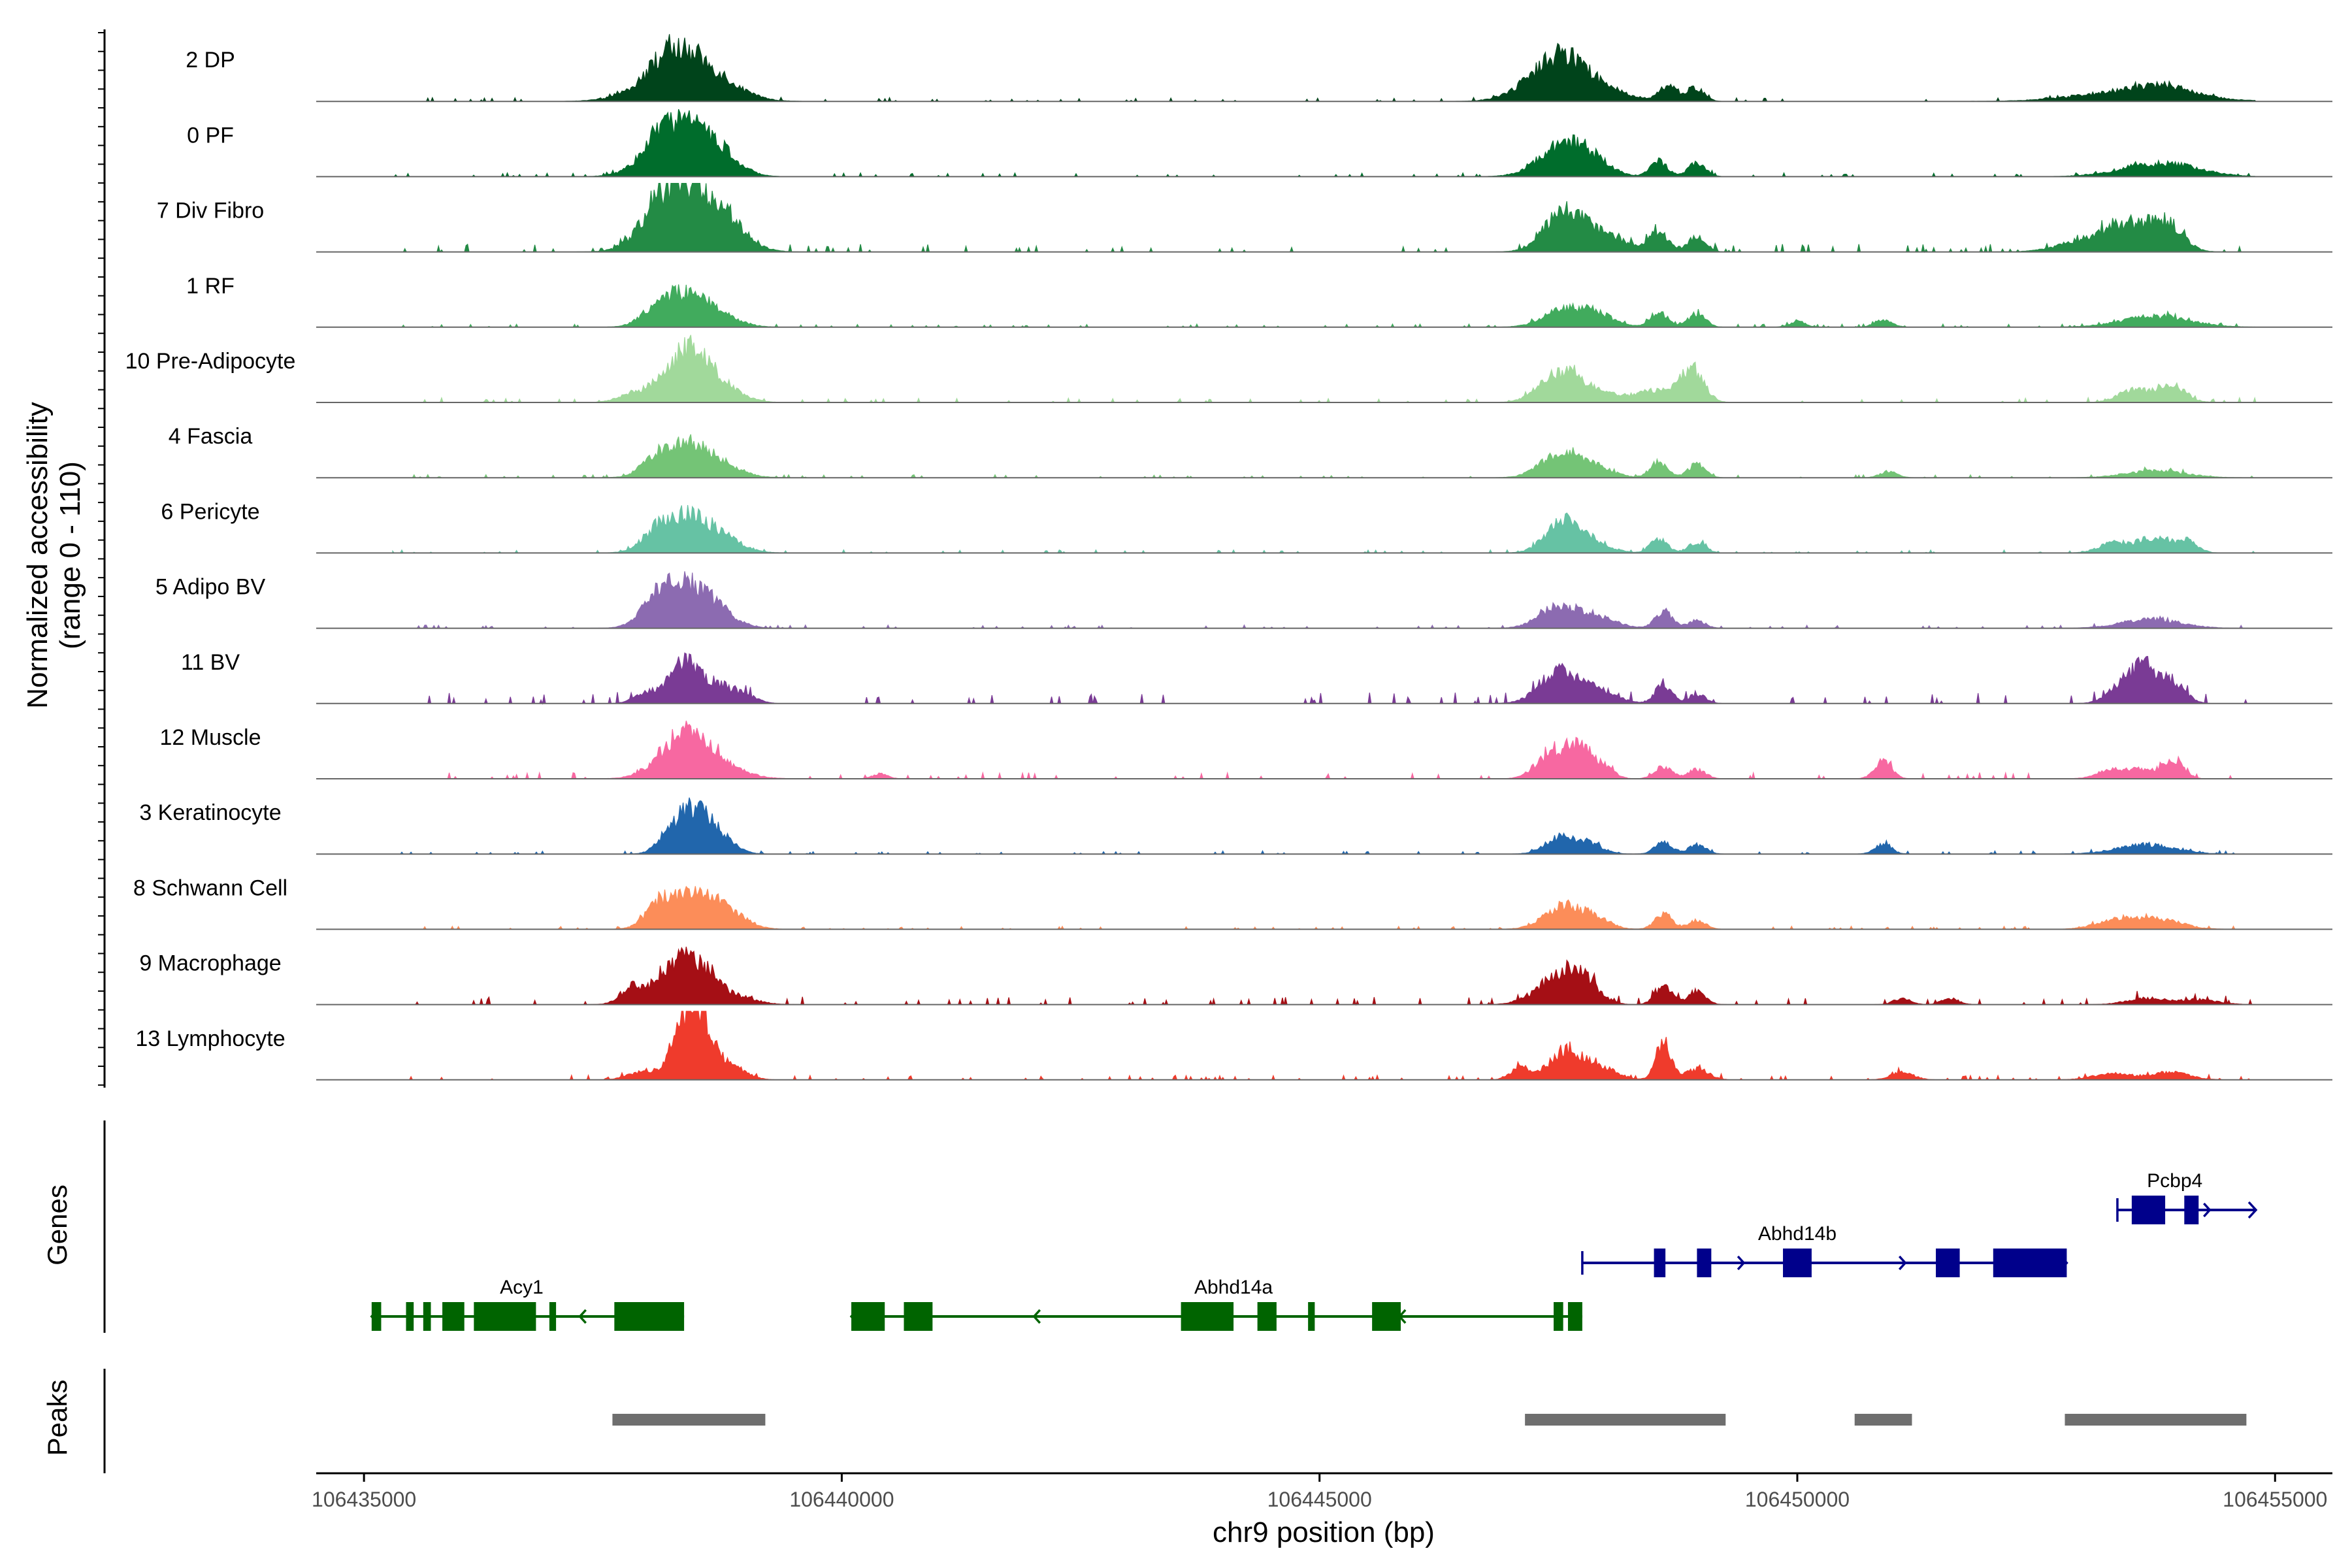 The image size is (2352, 1568). What do you see at coordinates (1259, 301) in the screenshot?
I see `track-1-rf: 1 RF` at bounding box center [1259, 301].